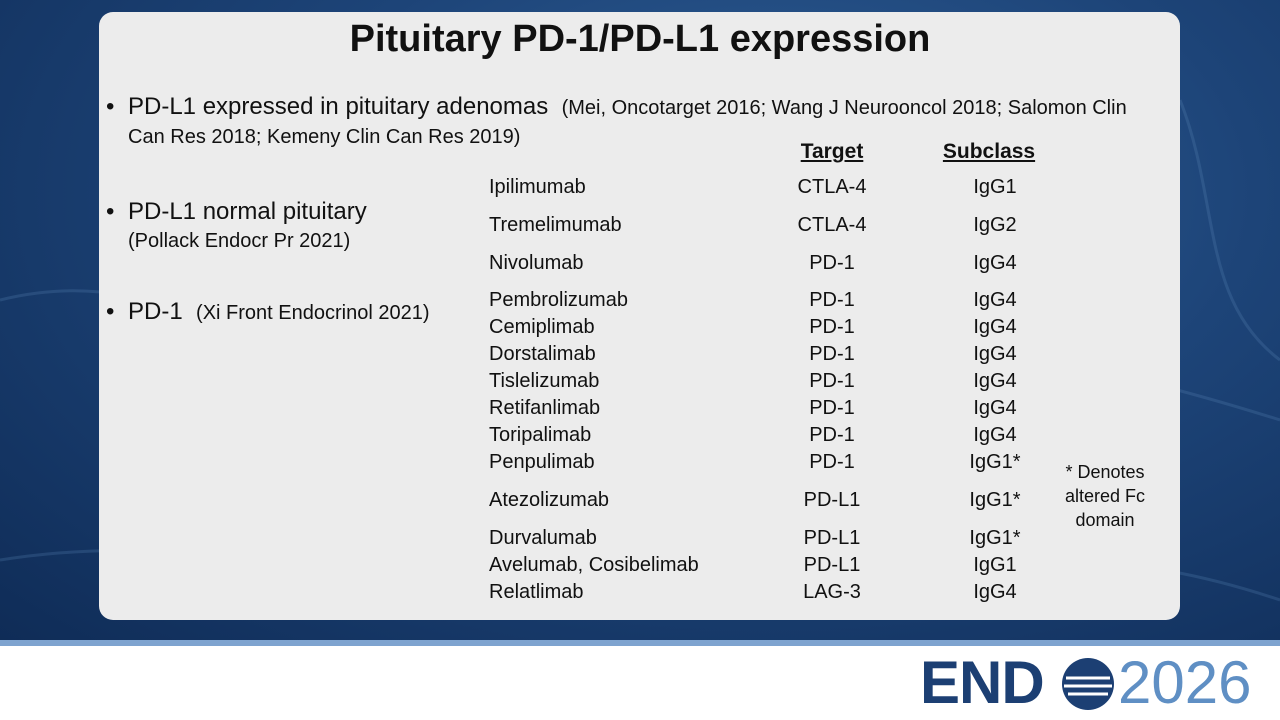 Image resolution: width=1280 pixels, height=720 pixels. Describe the element at coordinates (555, 225) in the screenshot. I see `drug-name: Tremelimumab` at that location.